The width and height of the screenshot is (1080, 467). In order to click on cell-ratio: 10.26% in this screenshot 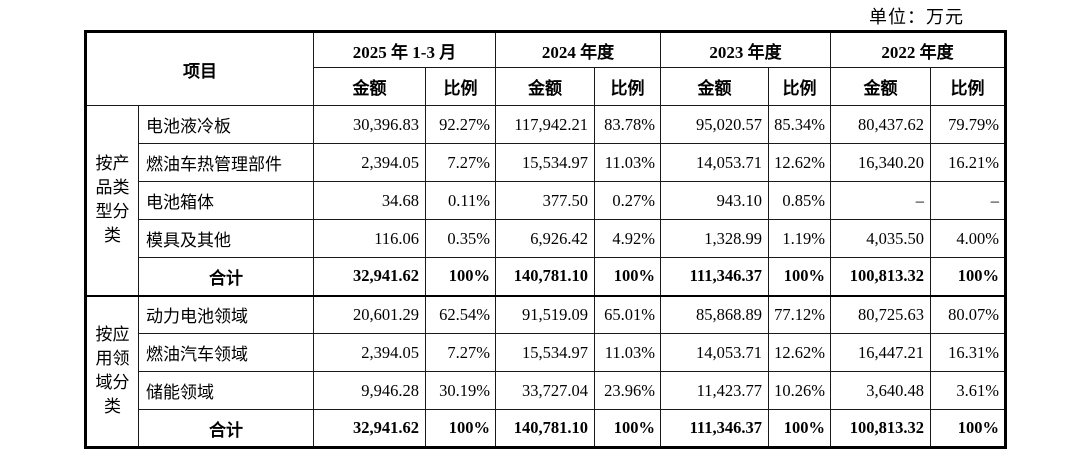, I will do `click(800, 390)`.